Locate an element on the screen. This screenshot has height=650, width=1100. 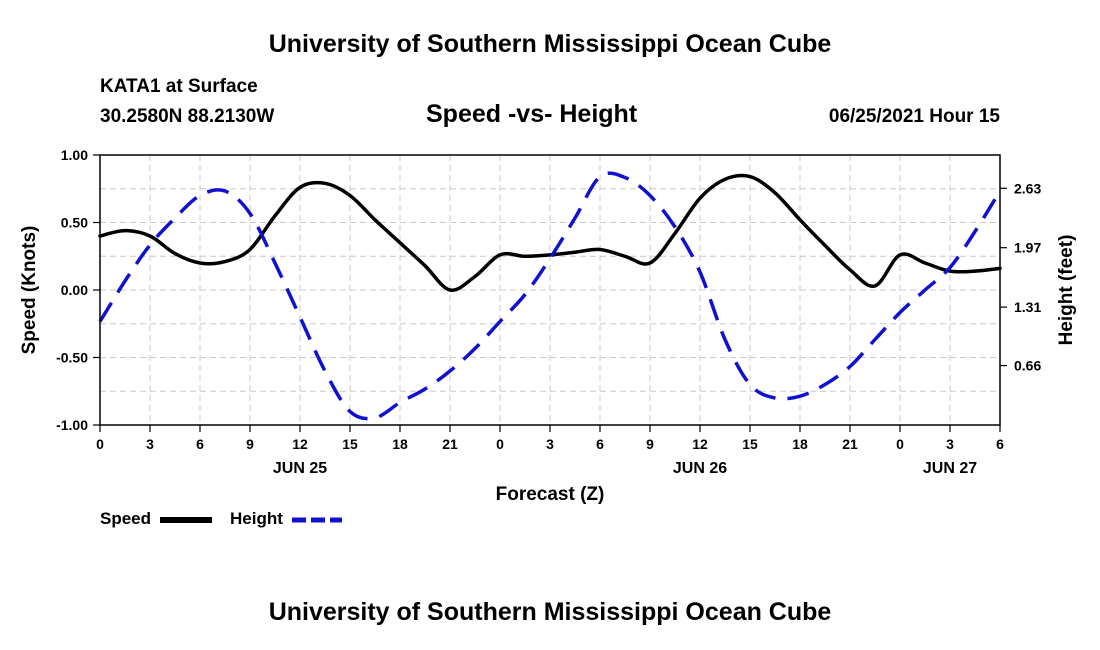
x-axis-title: Forecast (Z) is located at coordinates (550, 494).